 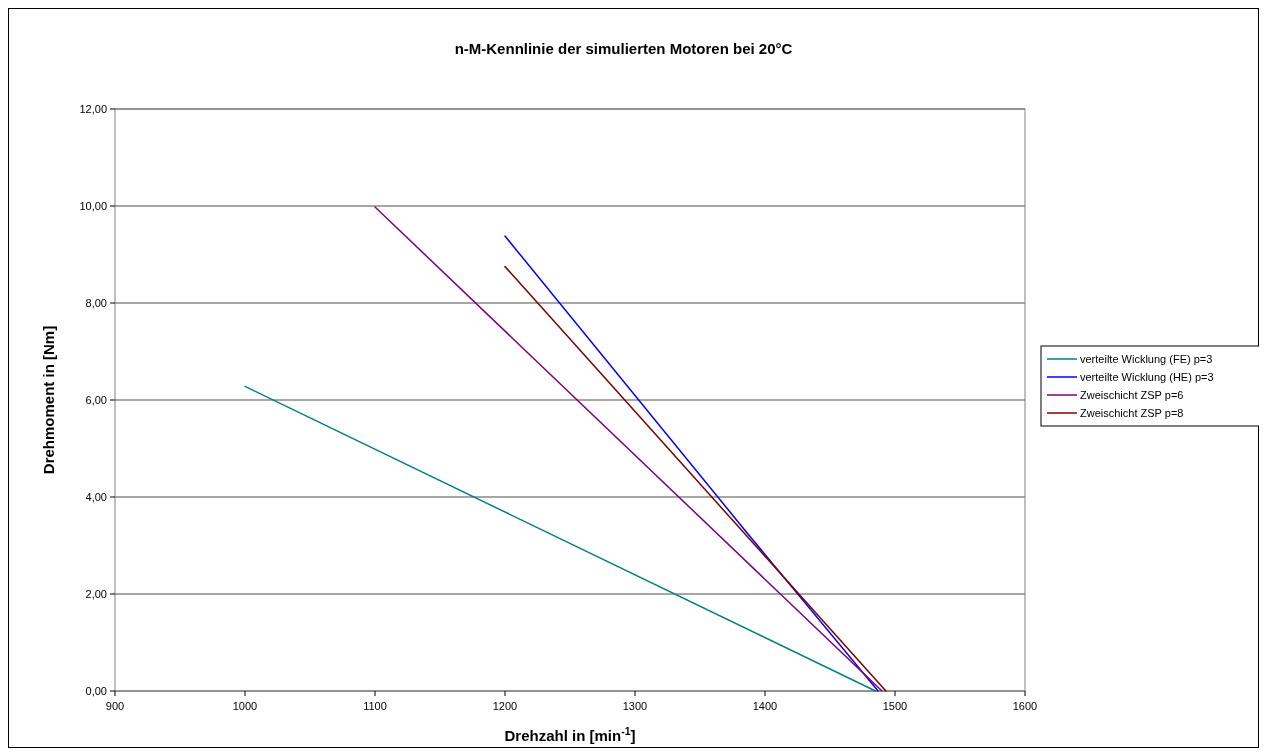 I want to click on y-tick-label: 12,00, so click(x=93, y=109).